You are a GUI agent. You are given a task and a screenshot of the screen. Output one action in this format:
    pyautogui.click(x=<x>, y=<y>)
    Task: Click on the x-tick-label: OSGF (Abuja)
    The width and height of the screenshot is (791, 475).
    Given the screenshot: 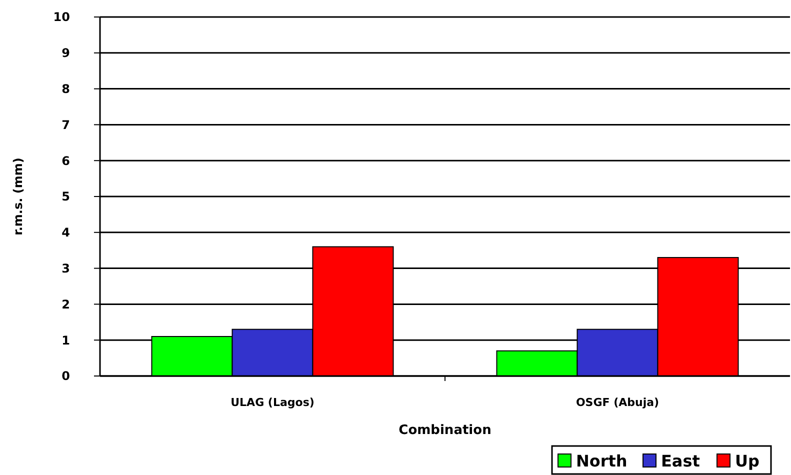 What is the action you would take?
    pyautogui.click(x=618, y=402)
    